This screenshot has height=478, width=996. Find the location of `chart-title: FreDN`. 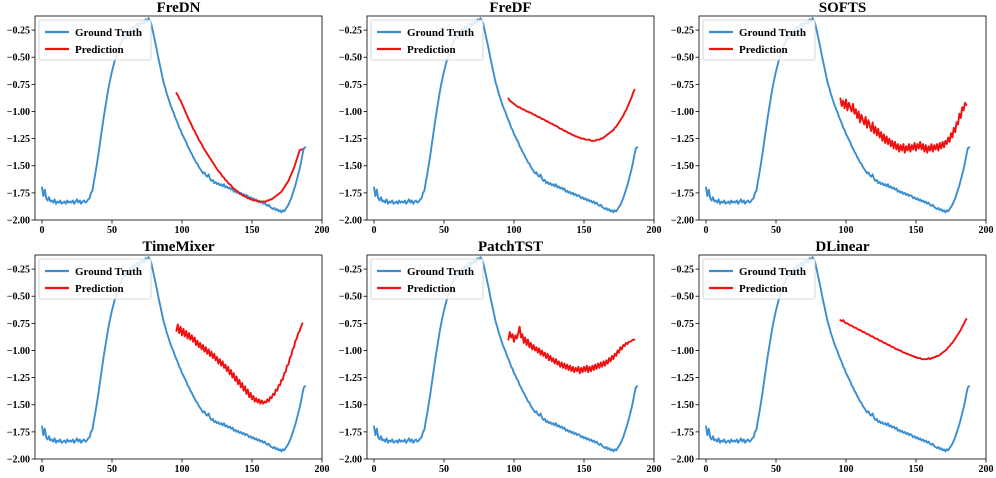

chart-title: FreDN is located at coordinates (179, 8).